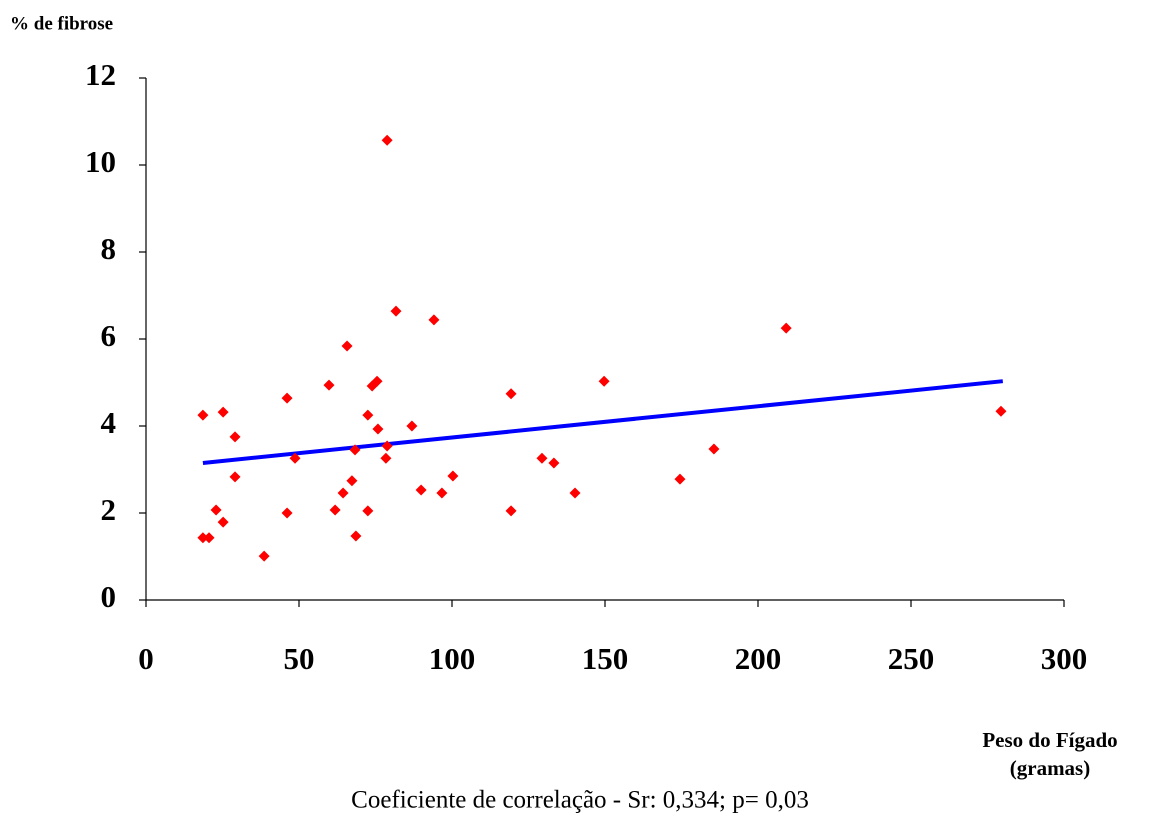 This screenshot has height=821, width=1154. I want to click on y-tick-label: 4, so click(109, 422).